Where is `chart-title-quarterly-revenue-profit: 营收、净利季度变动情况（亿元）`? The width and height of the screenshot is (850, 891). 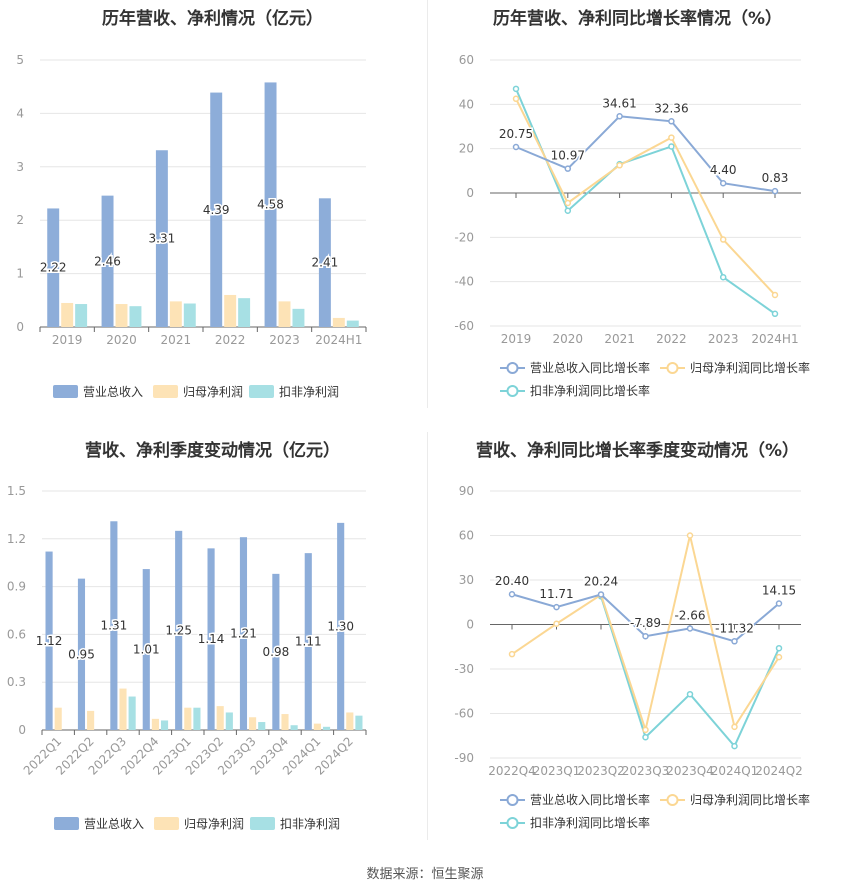
chart-title-quarterly-revenue-profit: 营收、净利季度变动情况（亿元） is located at coordinates (212, 451).